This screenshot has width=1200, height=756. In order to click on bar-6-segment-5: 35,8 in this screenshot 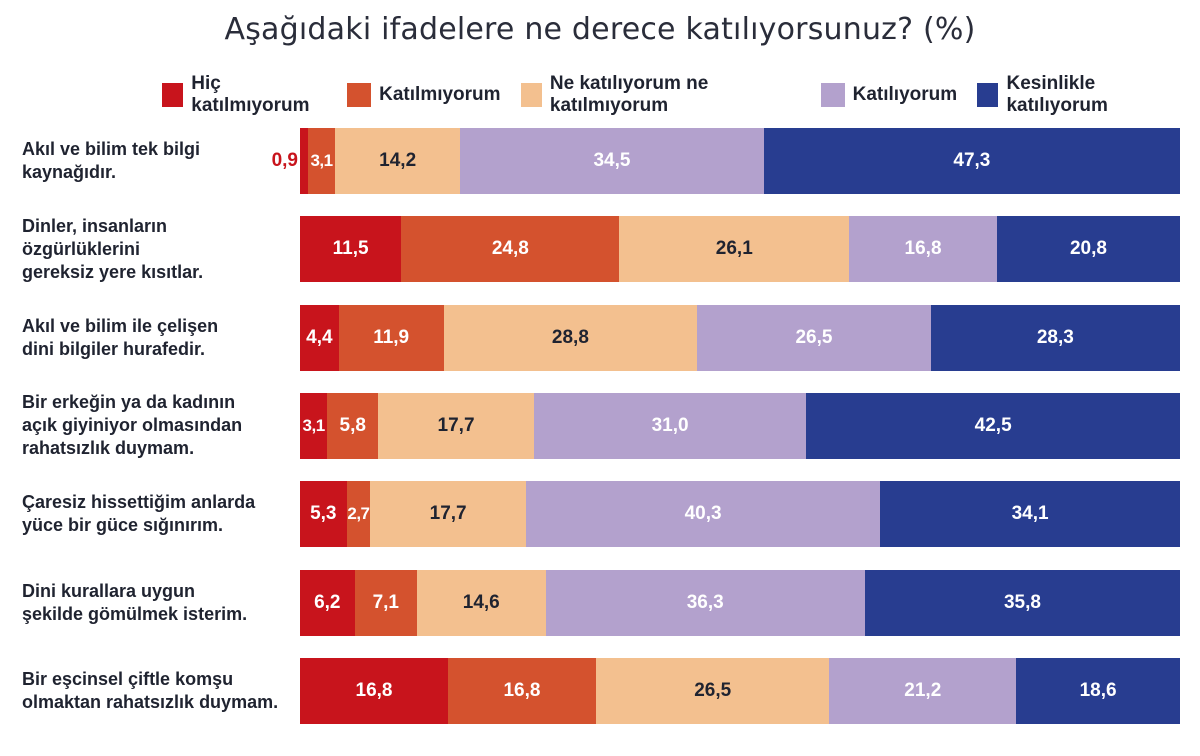, I will do `click(1022, 602)`.